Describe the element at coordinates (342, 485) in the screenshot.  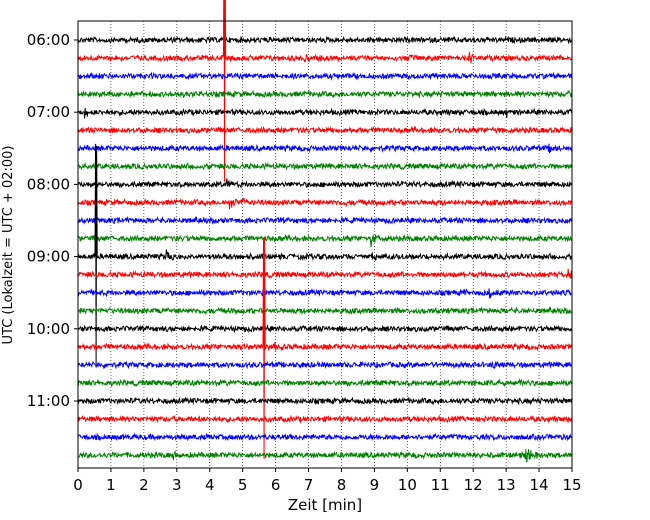
I see `x-tick-label: 8` at that location.